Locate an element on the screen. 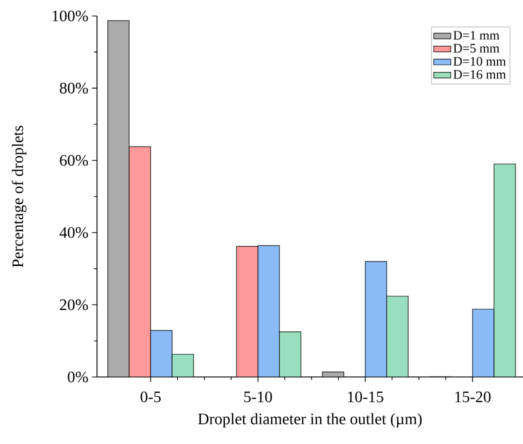  y-tick-label: 20% is located at coordinates (74, 304).